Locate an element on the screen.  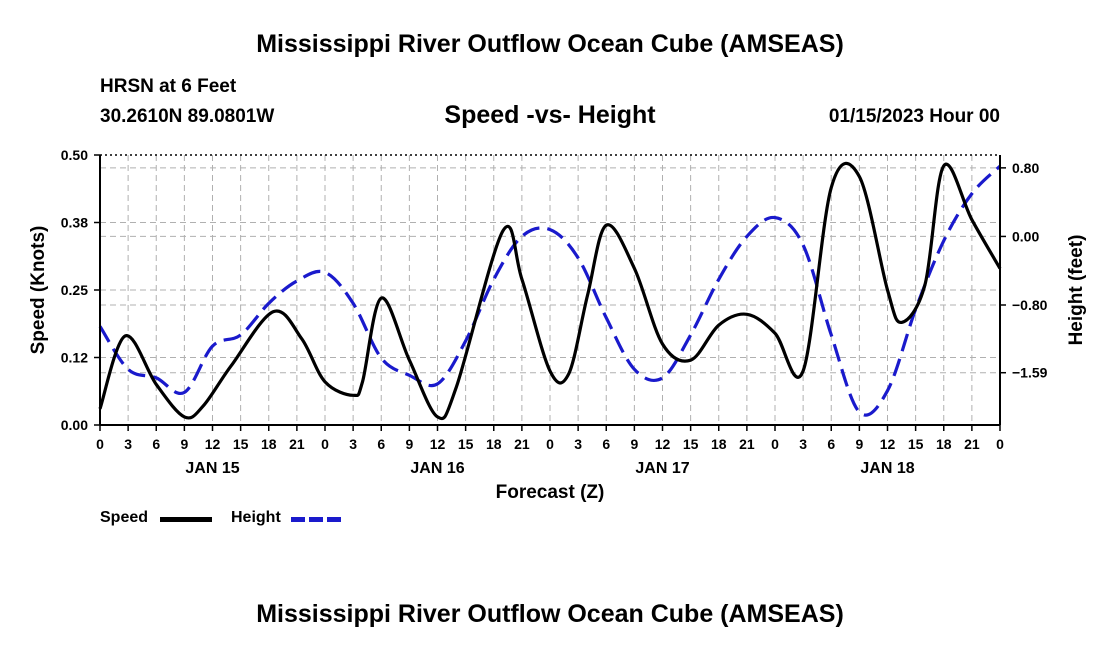
day-label: JAN 18 is located at coordinates (887, 468).